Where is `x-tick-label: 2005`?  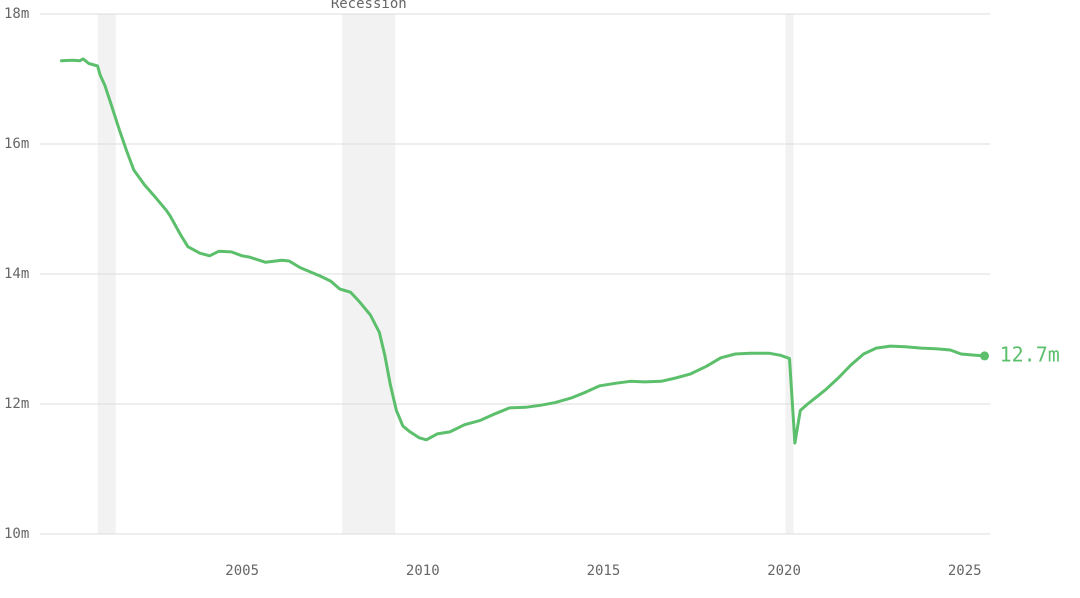 x-tick-label: 2005 is located at coordinates (242, 571).